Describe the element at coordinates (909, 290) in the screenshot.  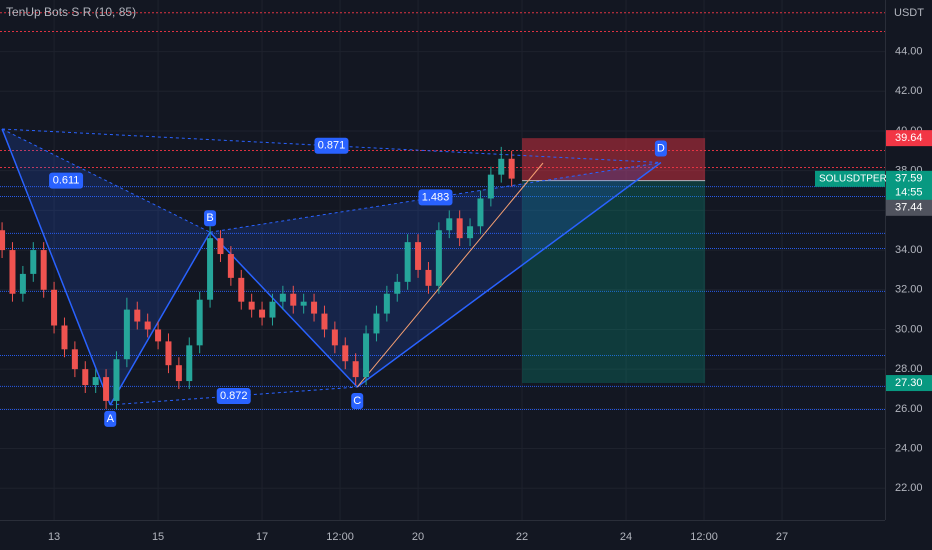
I see `y-tick-label: 32.00` at that location.